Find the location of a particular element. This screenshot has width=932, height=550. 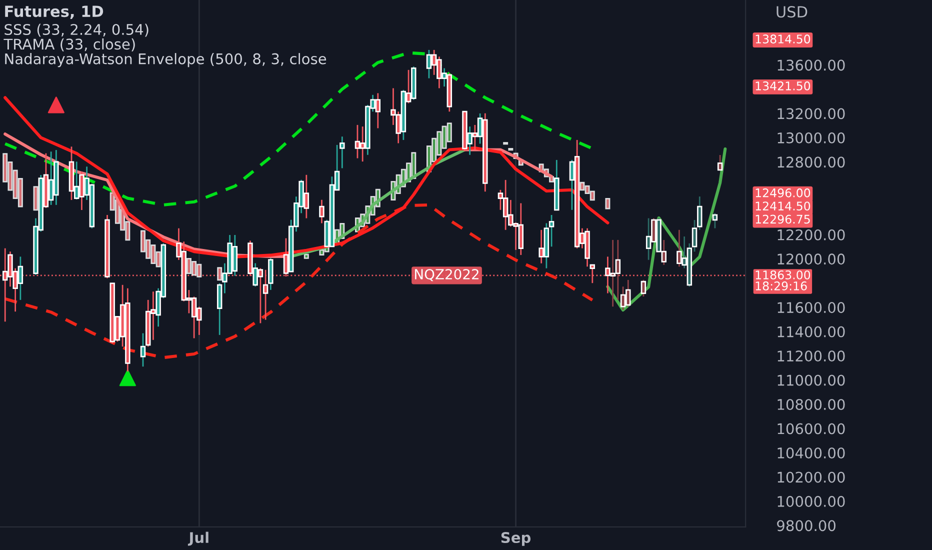

y-tick-label: 11200.00 is located at coordinates (811, 356).